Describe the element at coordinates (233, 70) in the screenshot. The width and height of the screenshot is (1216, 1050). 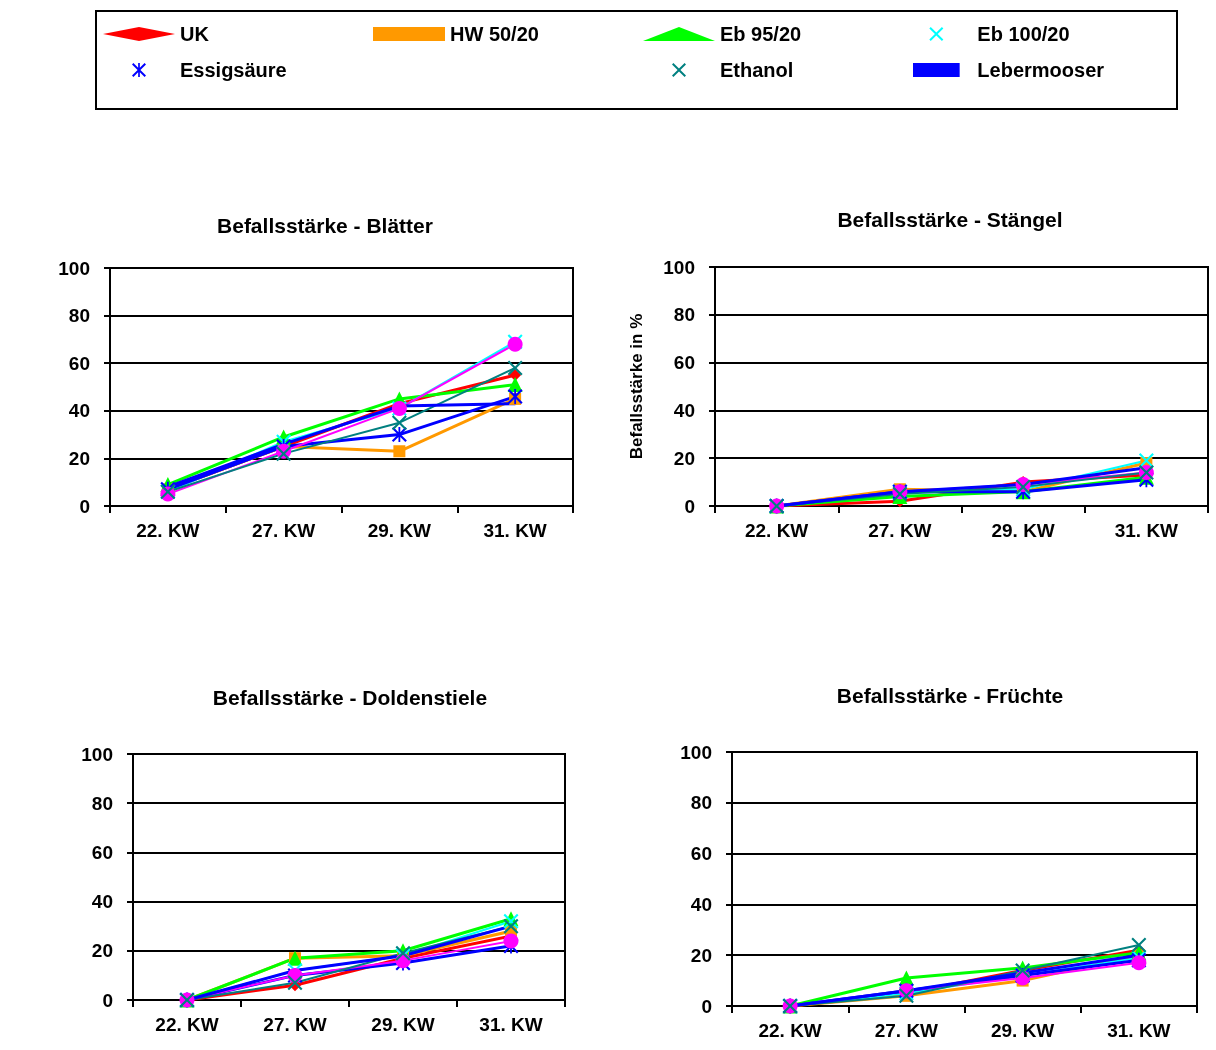
I see `legend-label: Essigsäure` at that location.